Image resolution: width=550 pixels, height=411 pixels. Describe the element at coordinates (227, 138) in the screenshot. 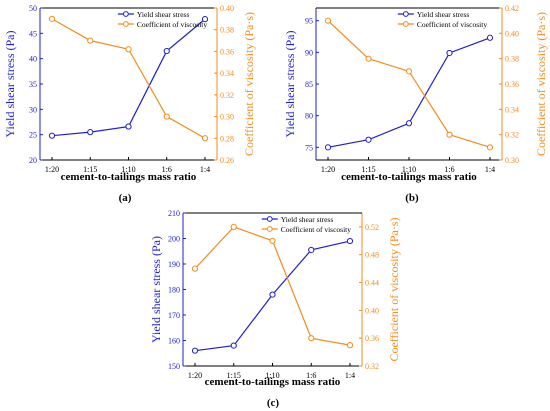

I see `right-tick-label: 0.28` at that location.